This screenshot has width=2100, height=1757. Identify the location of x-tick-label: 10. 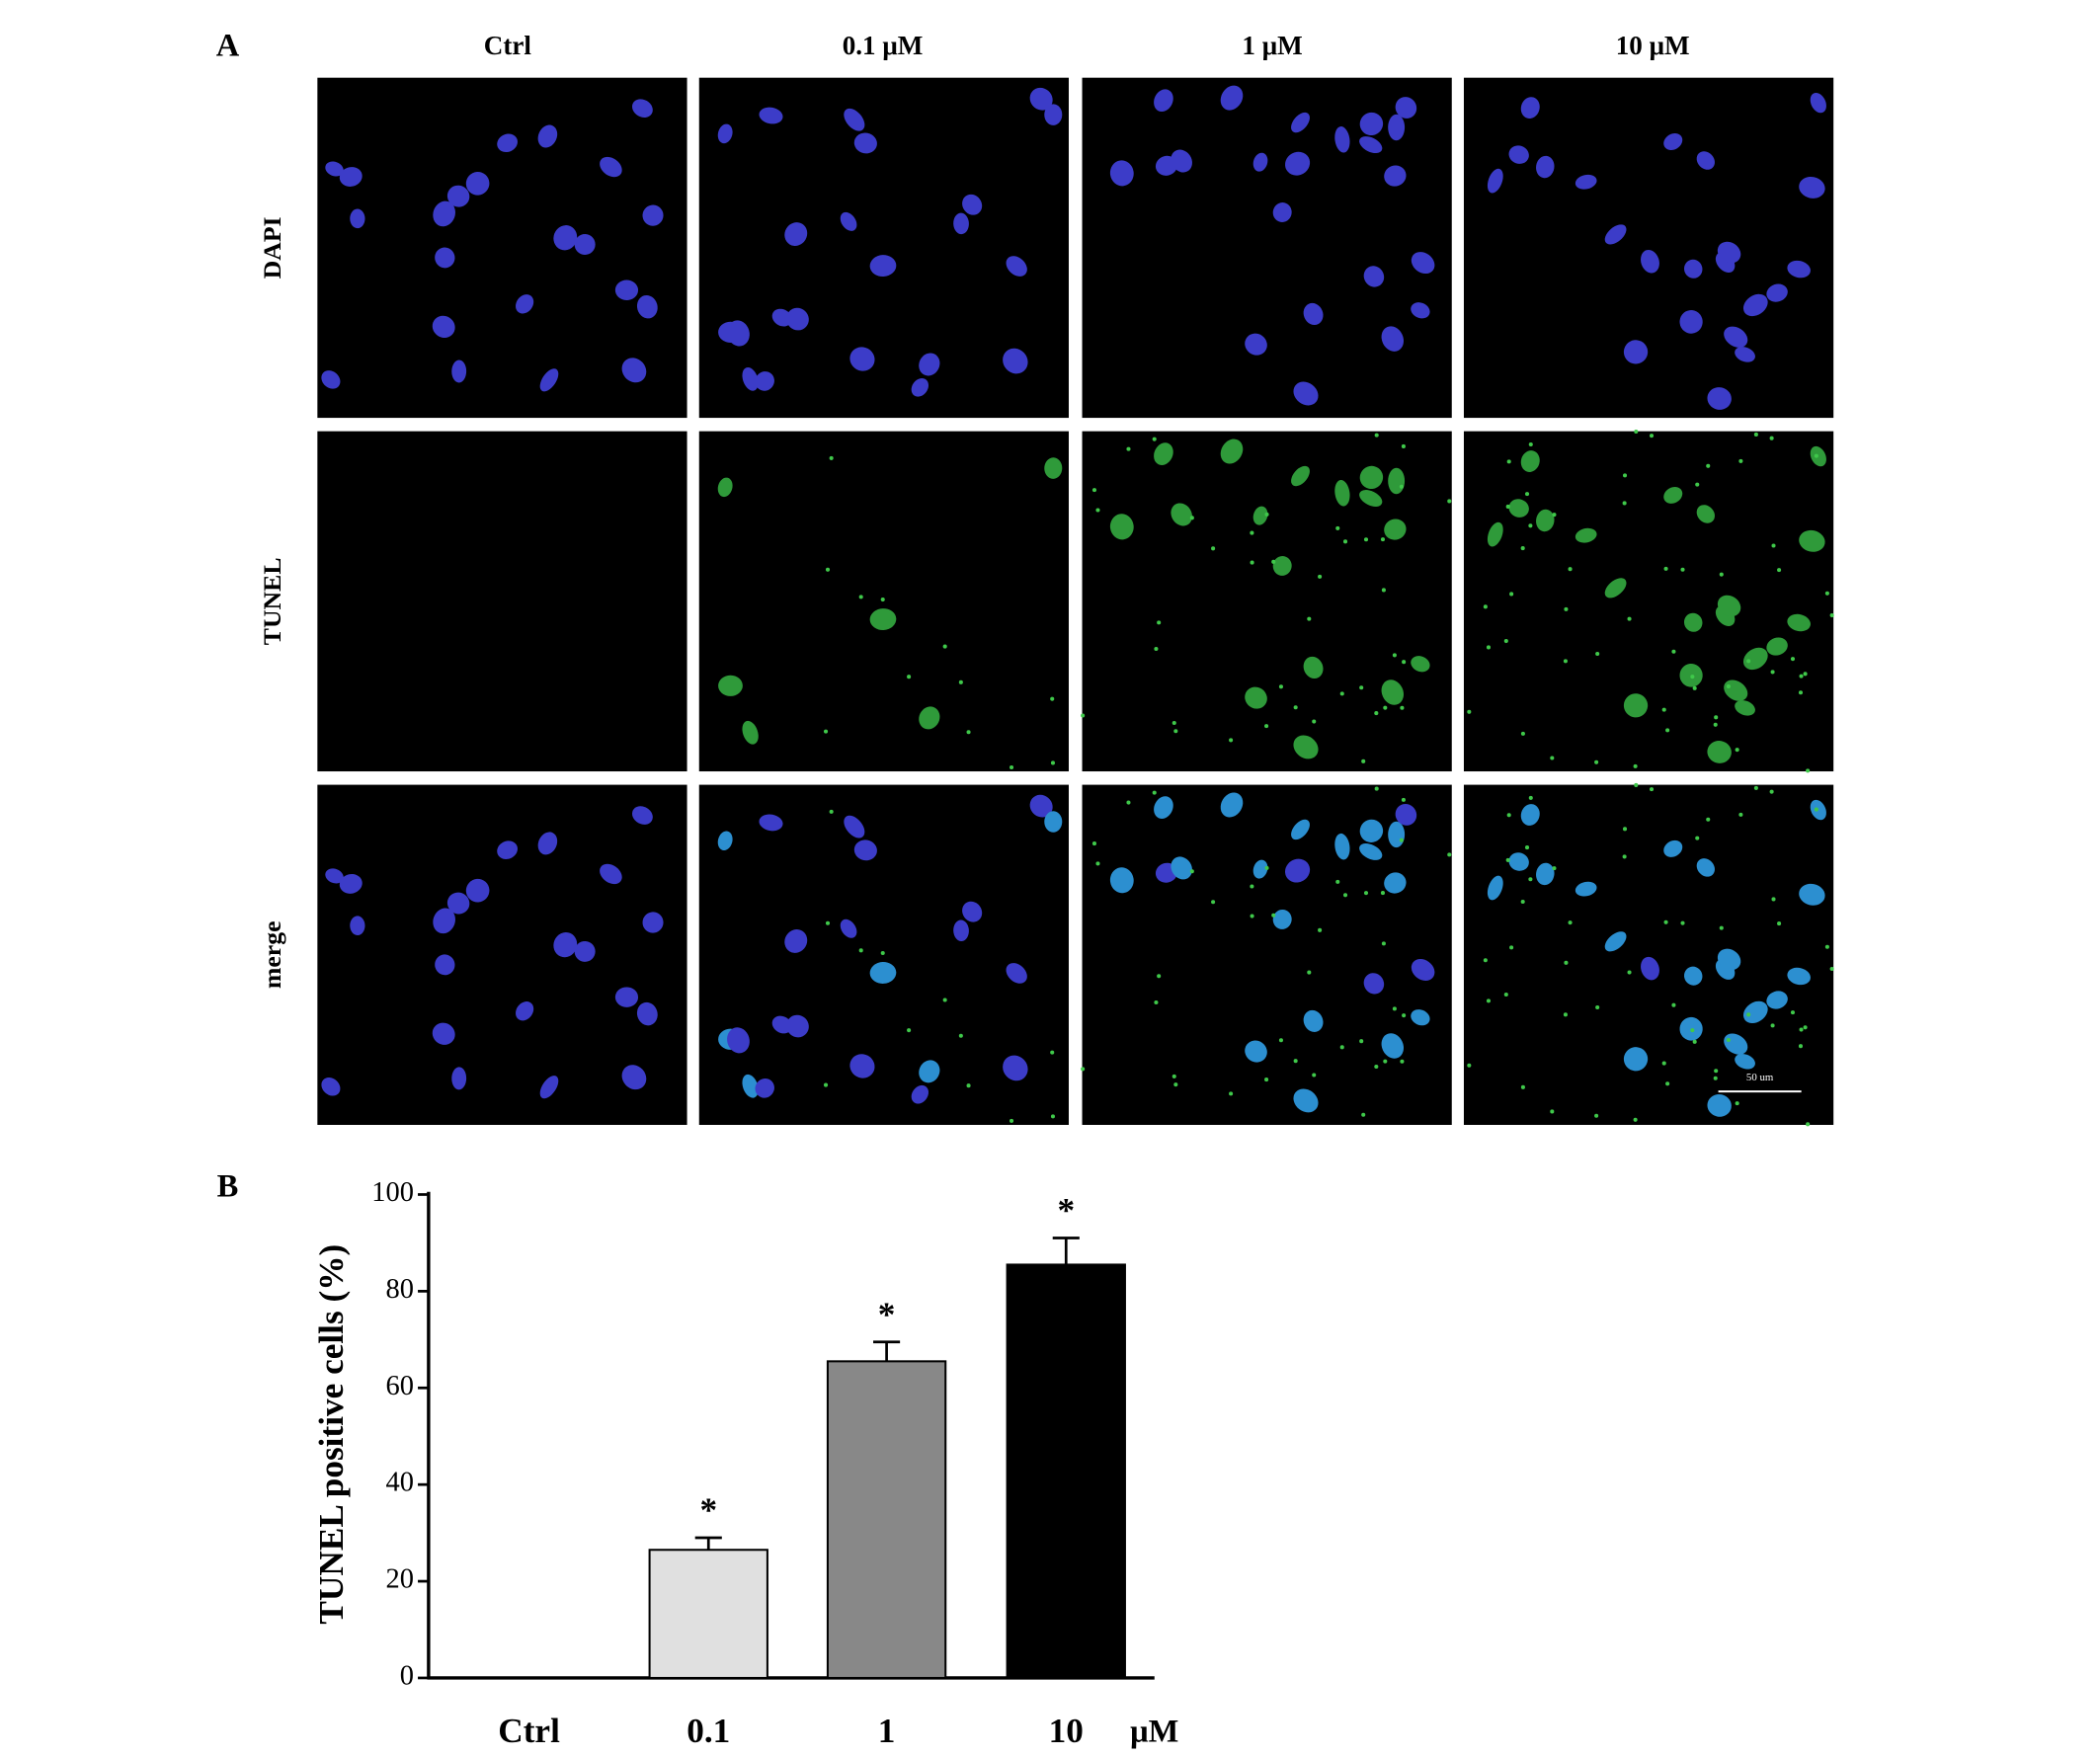
(1066, 1731).